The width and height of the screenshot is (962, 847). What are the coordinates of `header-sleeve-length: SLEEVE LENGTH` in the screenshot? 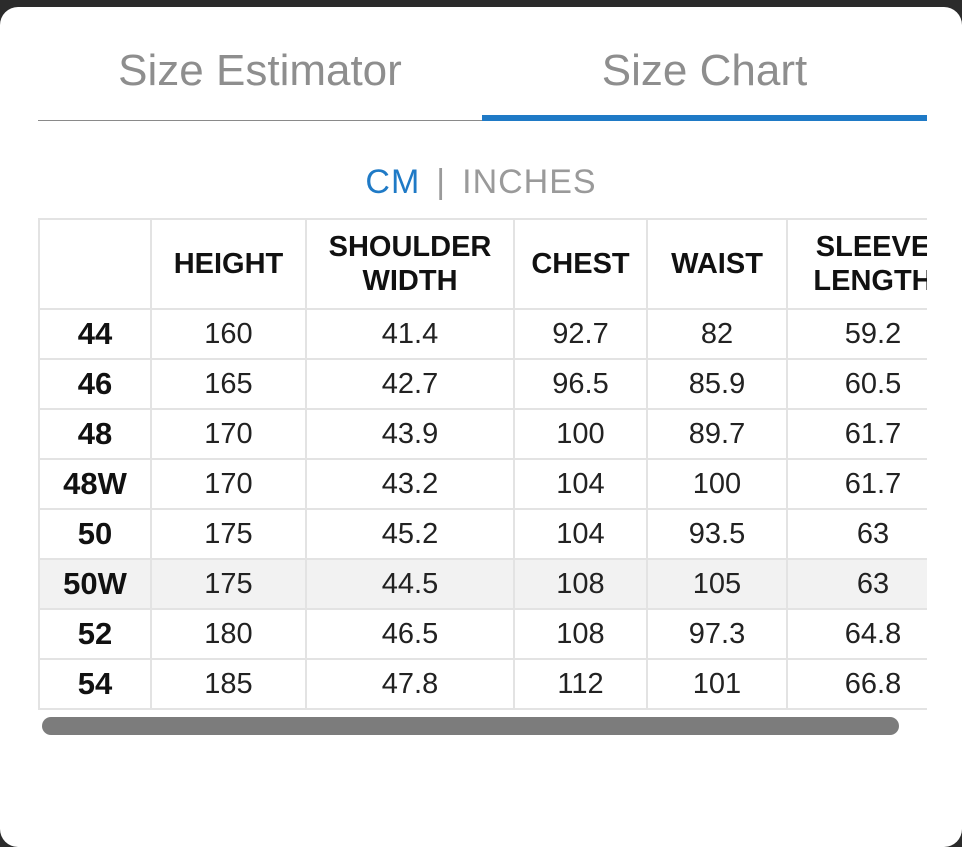 It's located at (856, 264).